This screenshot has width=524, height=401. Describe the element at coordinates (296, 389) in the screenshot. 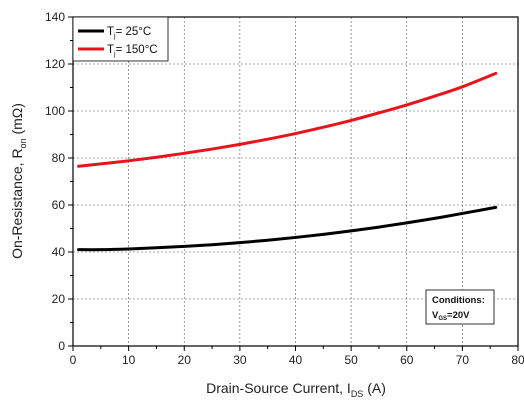

I see `x-axis-title: Drain-Source Current, IDS (A)` at that location.